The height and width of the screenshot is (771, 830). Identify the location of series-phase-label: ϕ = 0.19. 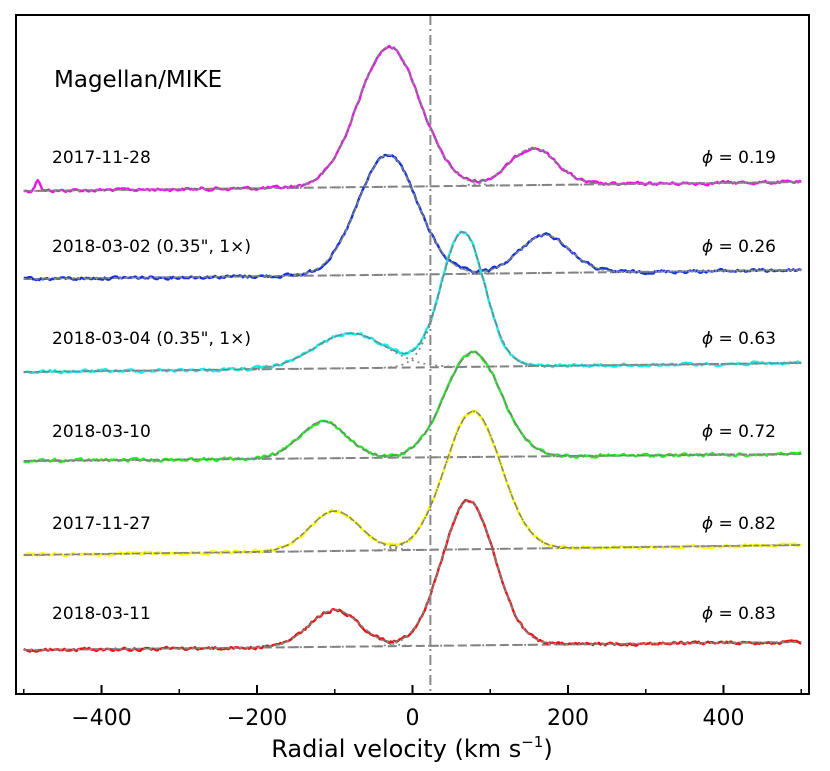
(739, 158).